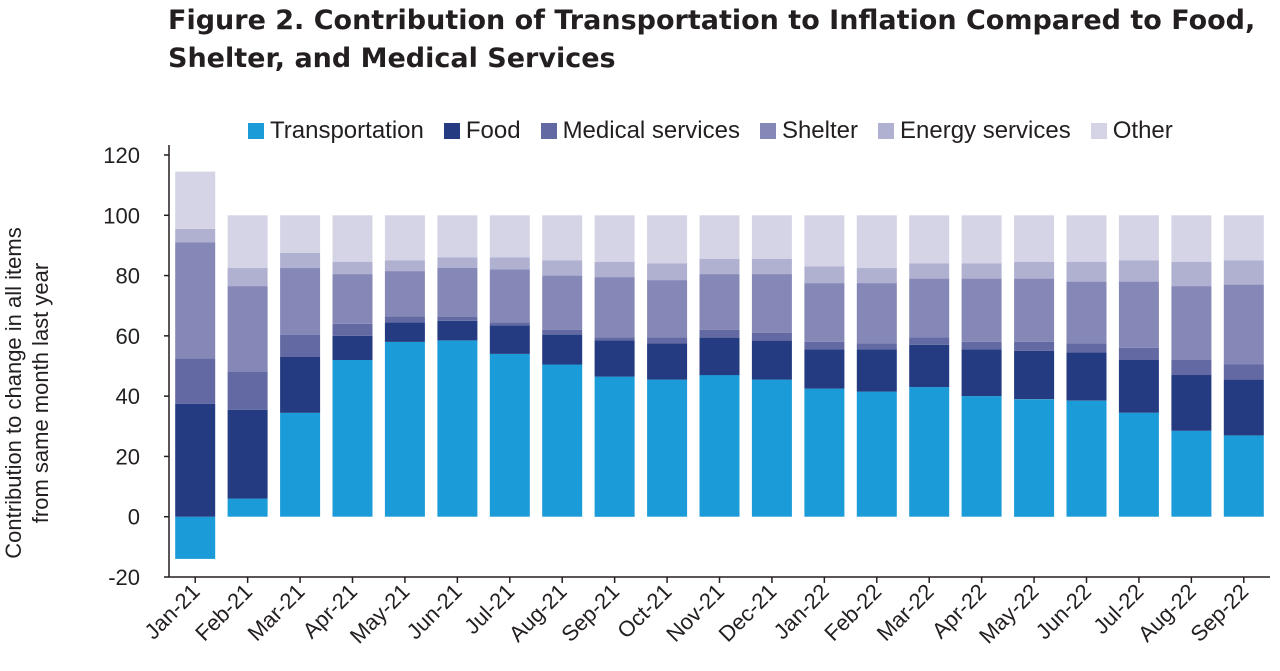 The height and width of the screenshot is (671, 1280). What do you see at coordinates (124, 577) in the screenshot?
I see `y-tick-label: -20` at bounding box center [124, 577].